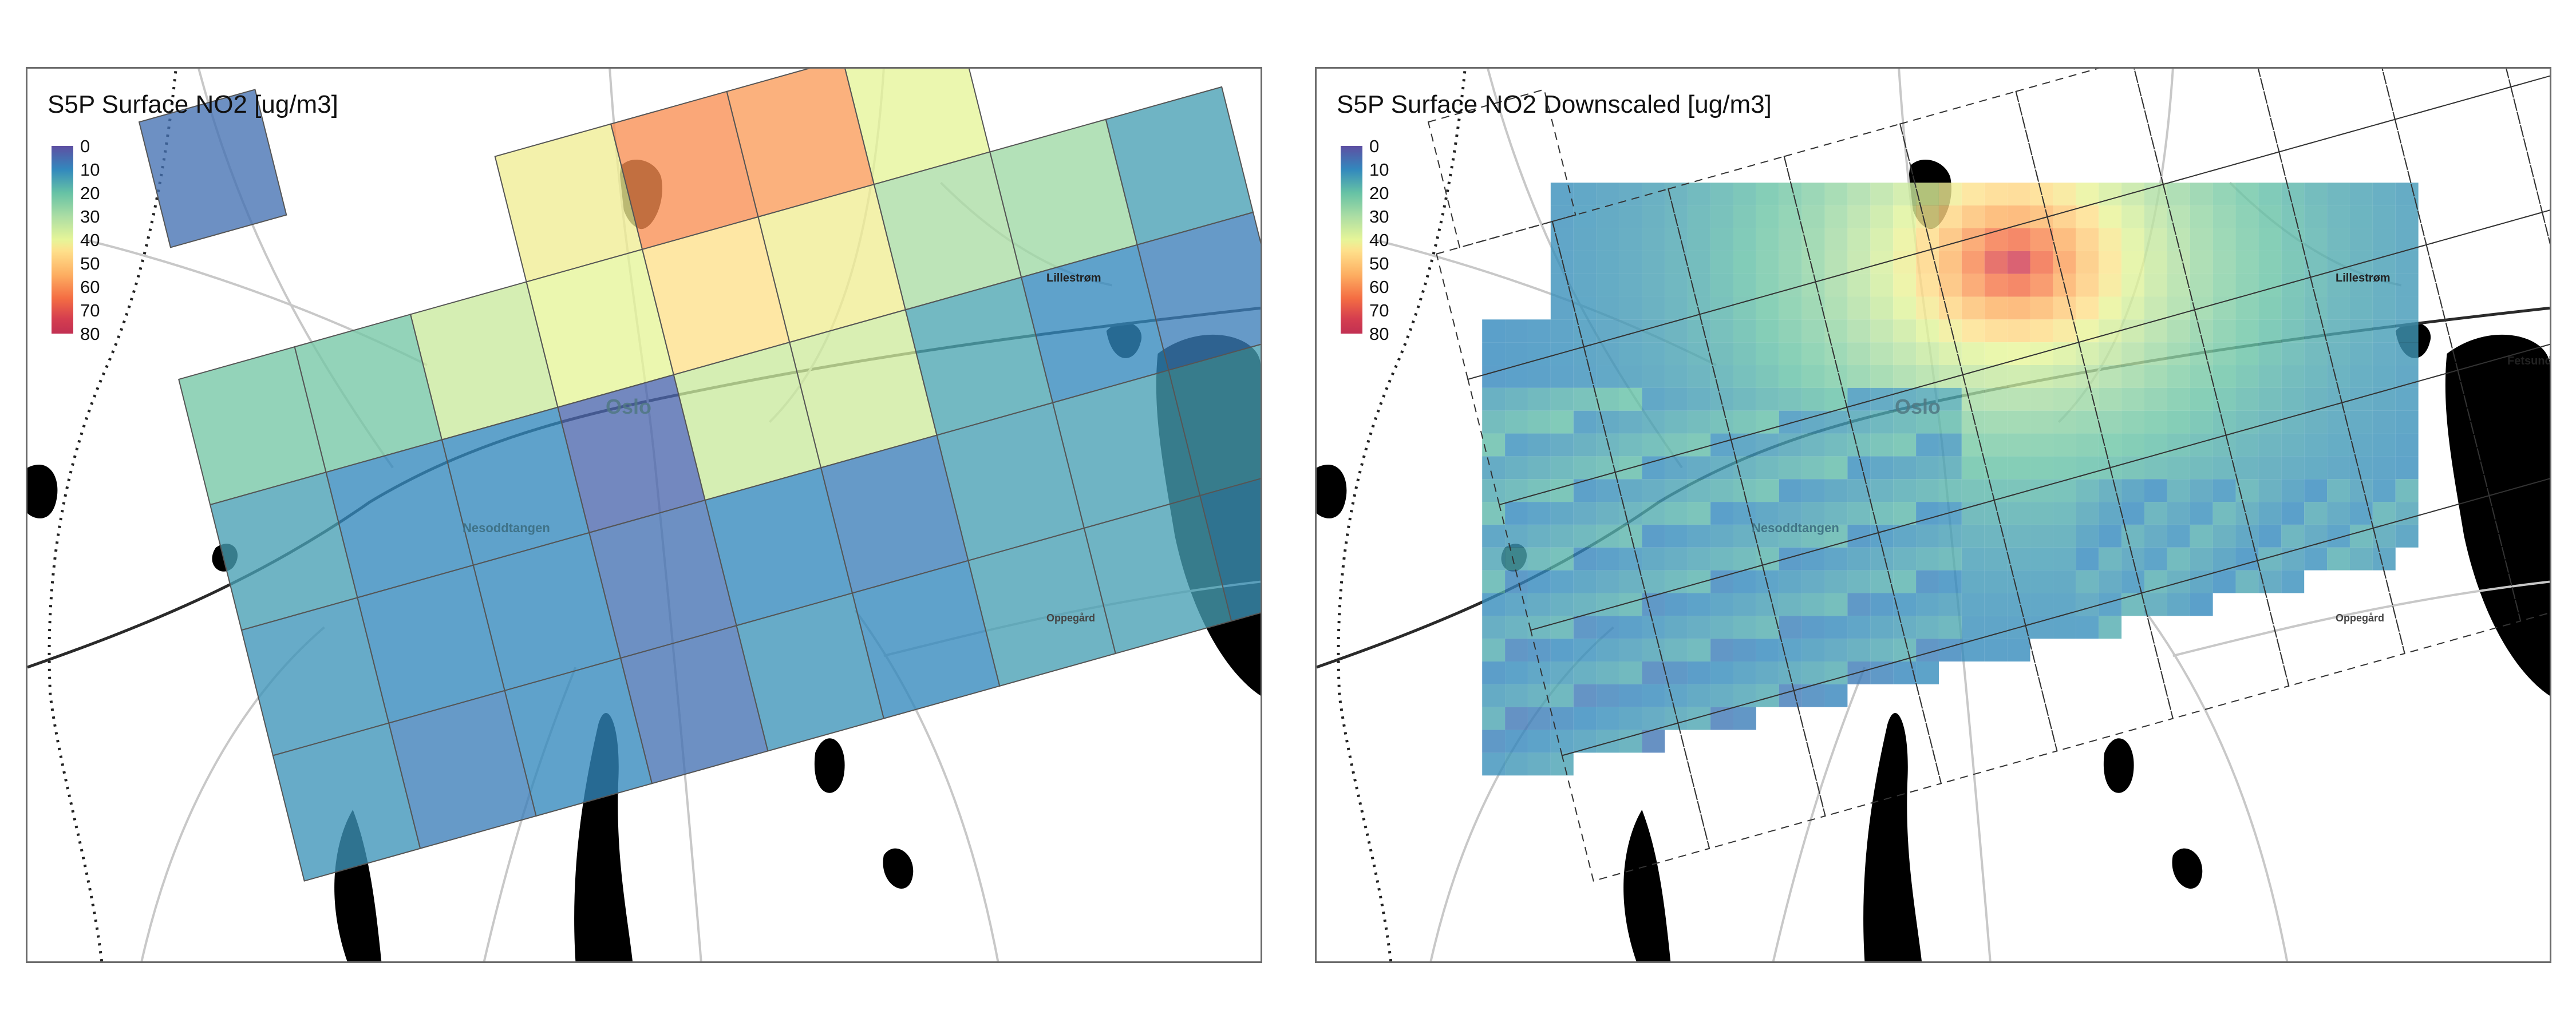 The image size is (2576, 1030). I want to click on no2-cell, so click(1198, 291).